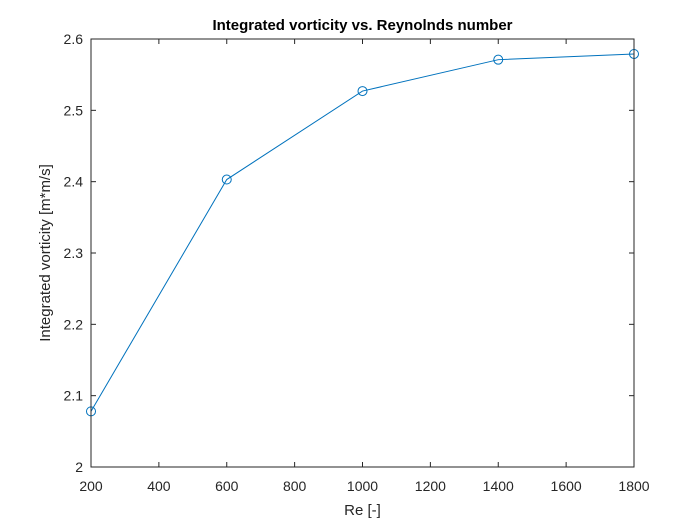 This screenshot has width=700, height=530. I want to click on x-tick-label: 400, so click(159, 486).